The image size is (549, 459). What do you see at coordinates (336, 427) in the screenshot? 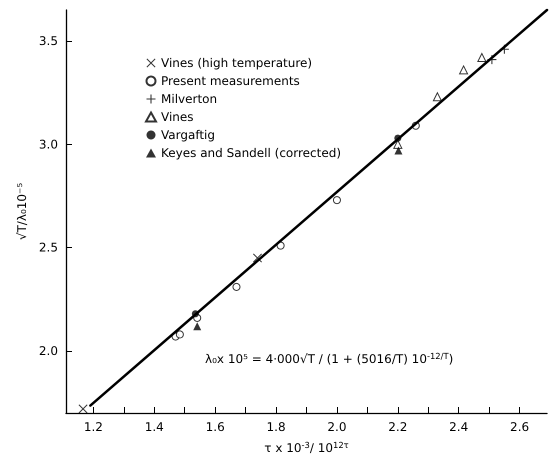
I see `x-tick-label: 2.0` at bounding box center [336, 427].